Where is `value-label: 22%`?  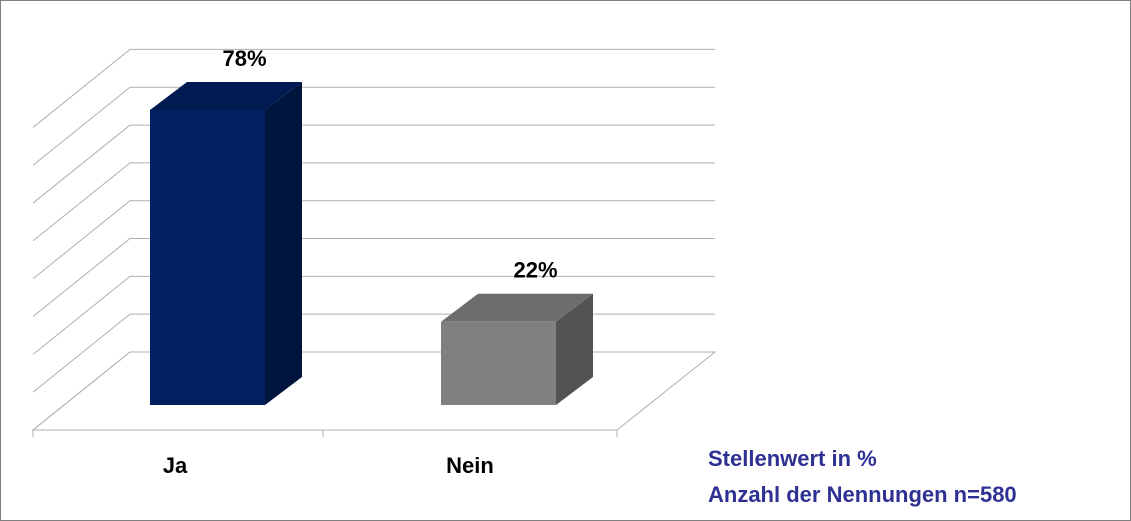
value-label: 22% is located at coordinates (535, 270).